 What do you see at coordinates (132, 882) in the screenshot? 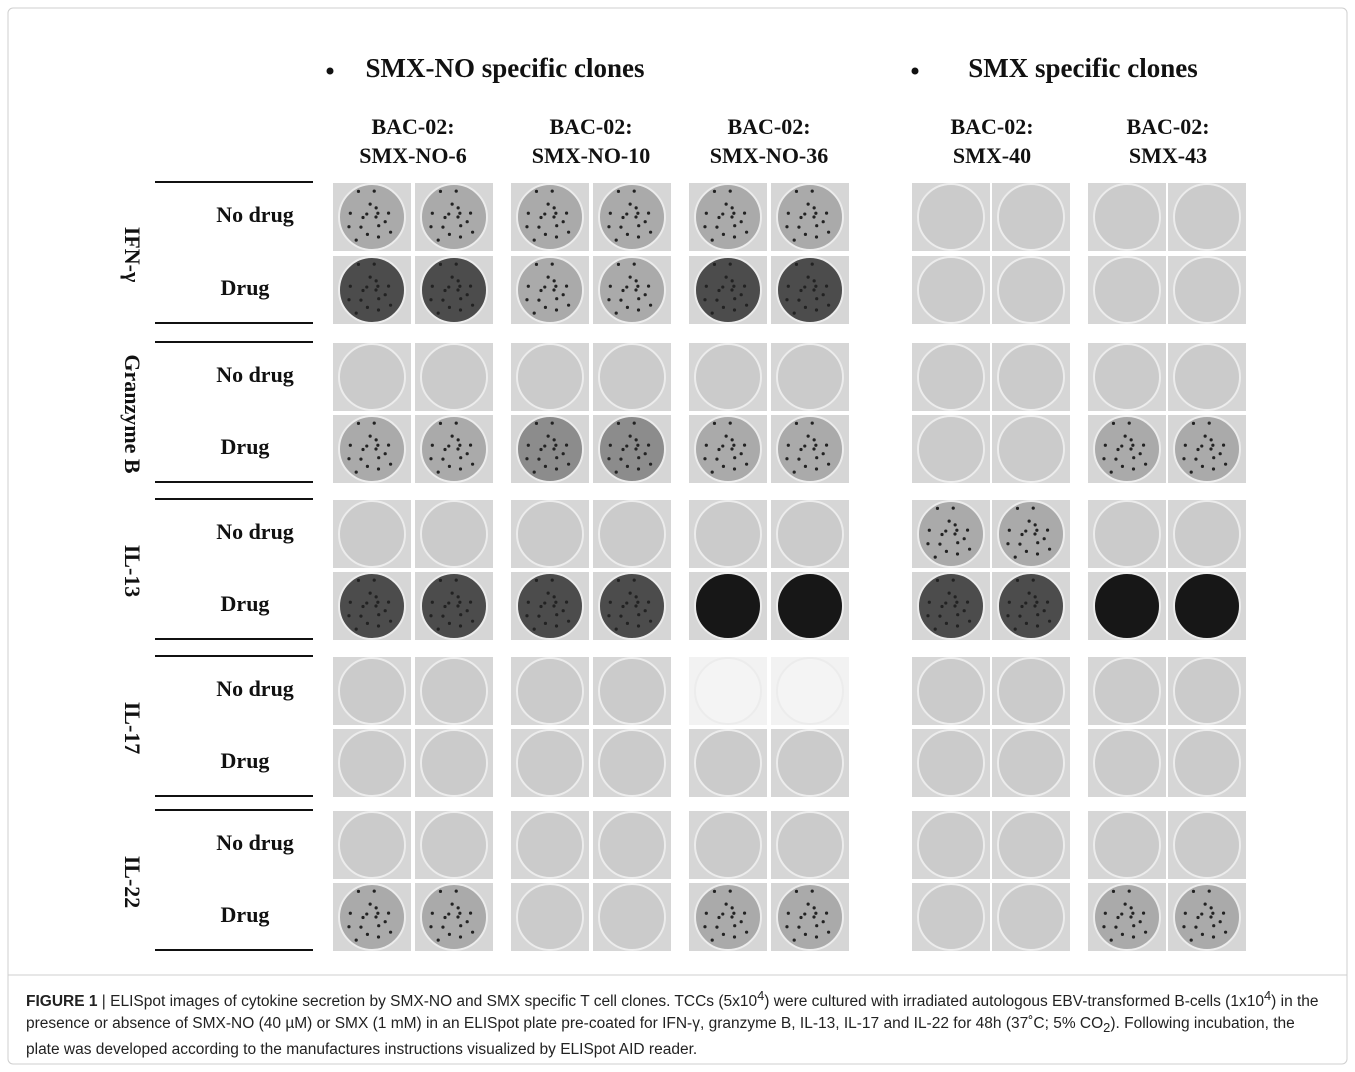
I see `cytokine-label: IL-22` at bounding box center [132, 882].